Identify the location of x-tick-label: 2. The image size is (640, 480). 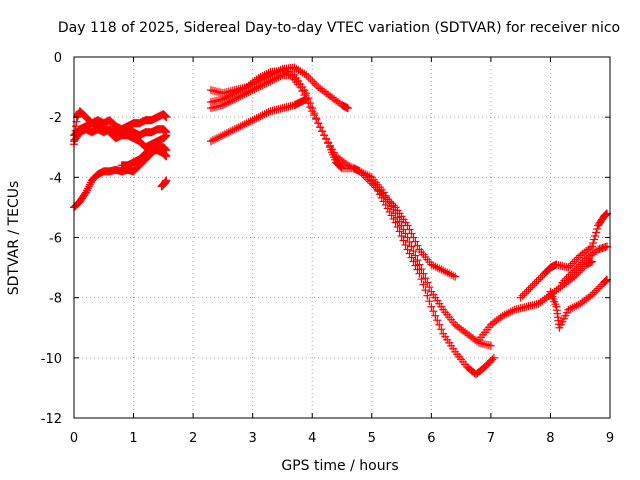
(193, 438).